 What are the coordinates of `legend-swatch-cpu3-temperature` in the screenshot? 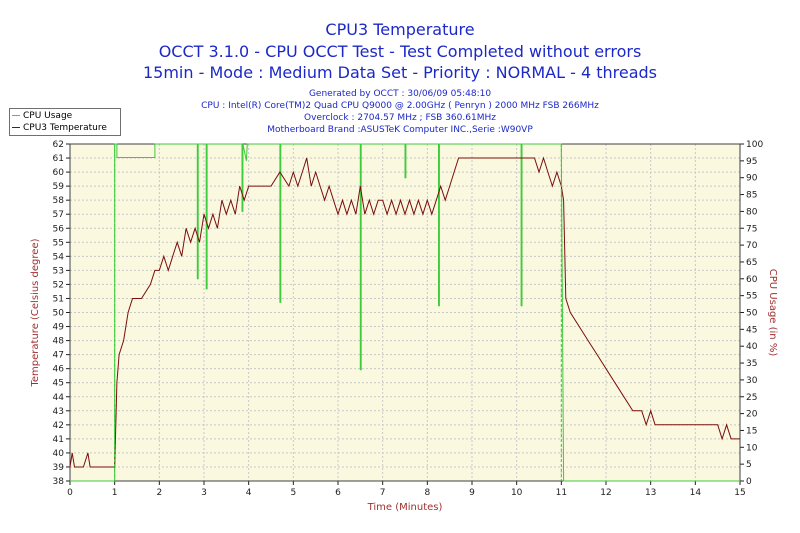 It's located at (16, 127).